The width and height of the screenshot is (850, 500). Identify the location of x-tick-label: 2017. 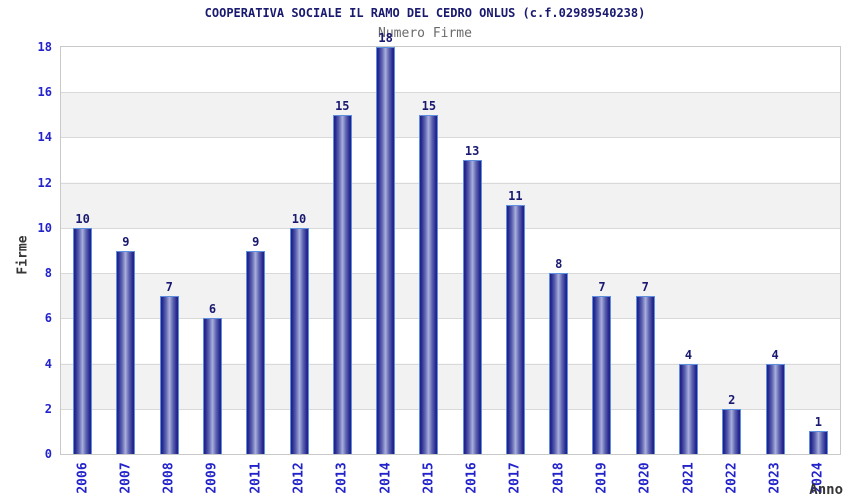
(515, 478).